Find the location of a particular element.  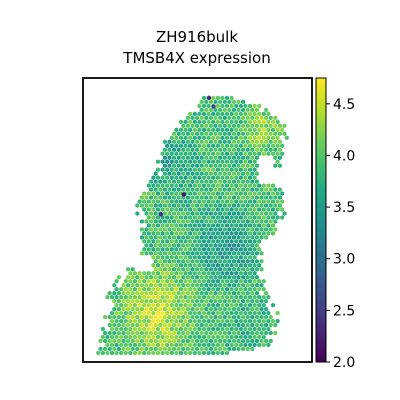

colorbar-tick-label: 4.0 is located at coordinates (344, 156).